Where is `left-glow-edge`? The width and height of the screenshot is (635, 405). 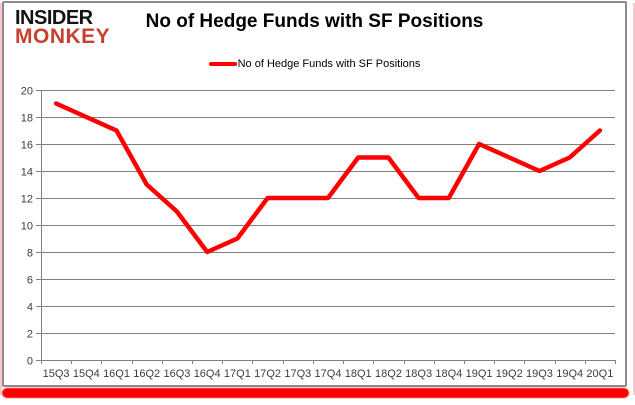
left-glow-edge is located at coordinates (1, 199).